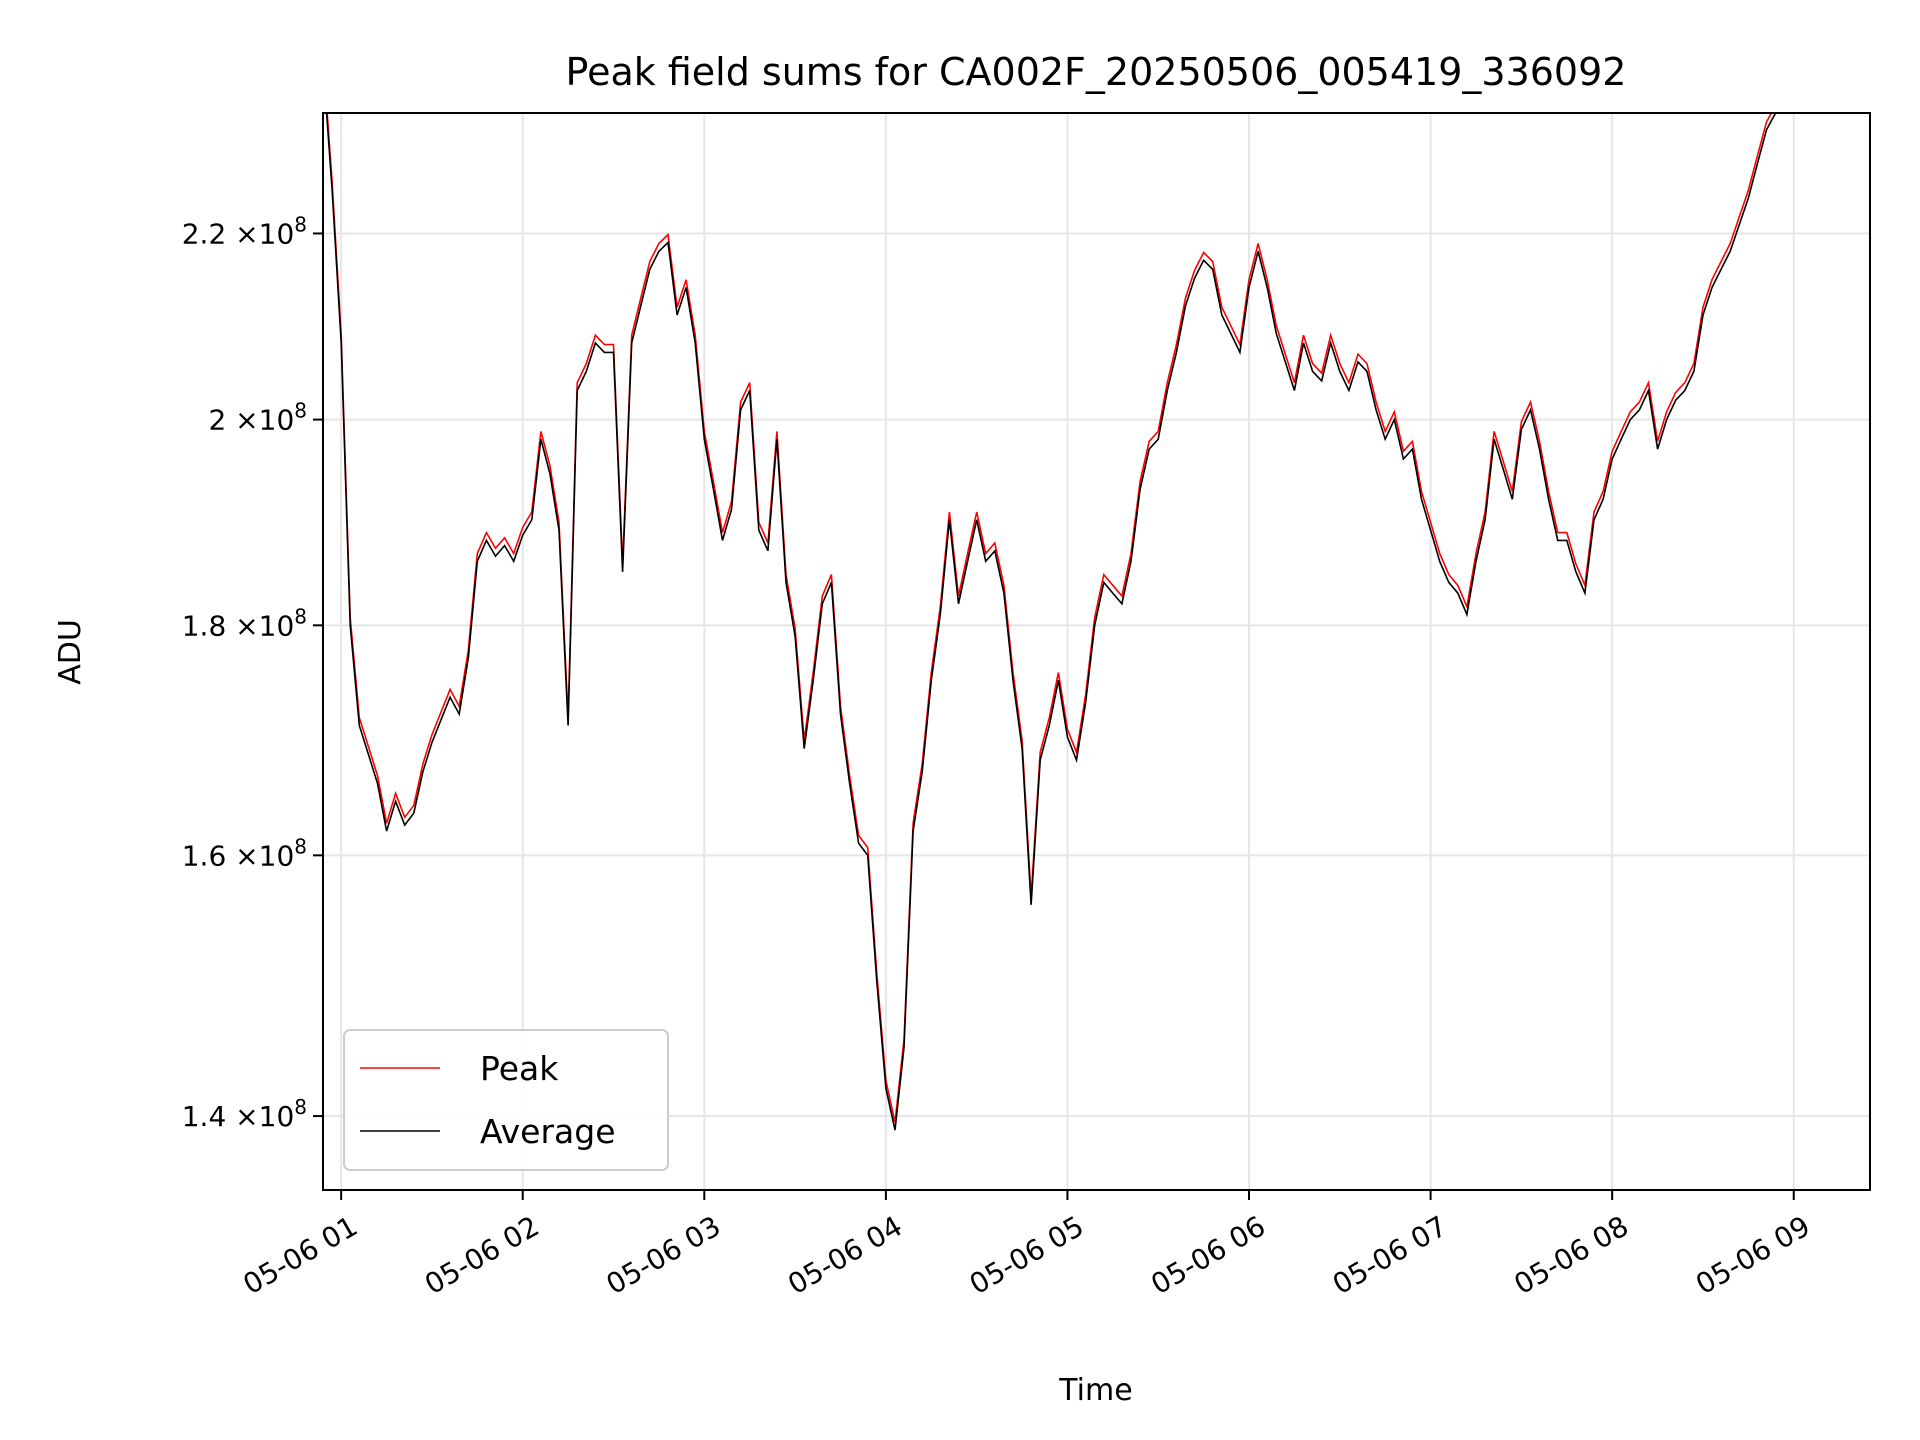 The width and height of the screenshot is (1920, 1440). What do you see at coordinates (252, 672) in the screenshot?
I see `y-axis-ticks: 1.4 ×108 1.6 ×108 1.8 ×108 2 ×108 2.2 ×108` at bounding box center [252, 672].